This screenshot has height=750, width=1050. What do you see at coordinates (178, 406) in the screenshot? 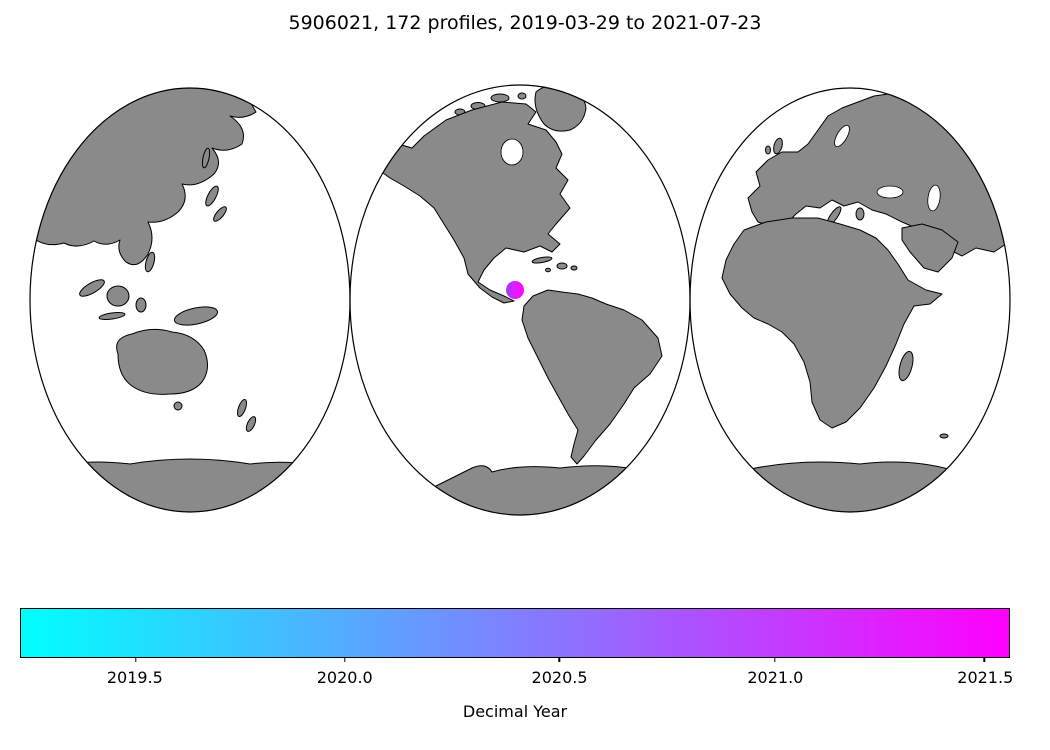
I see `land-tasmania` at bounding box center [178, 406].